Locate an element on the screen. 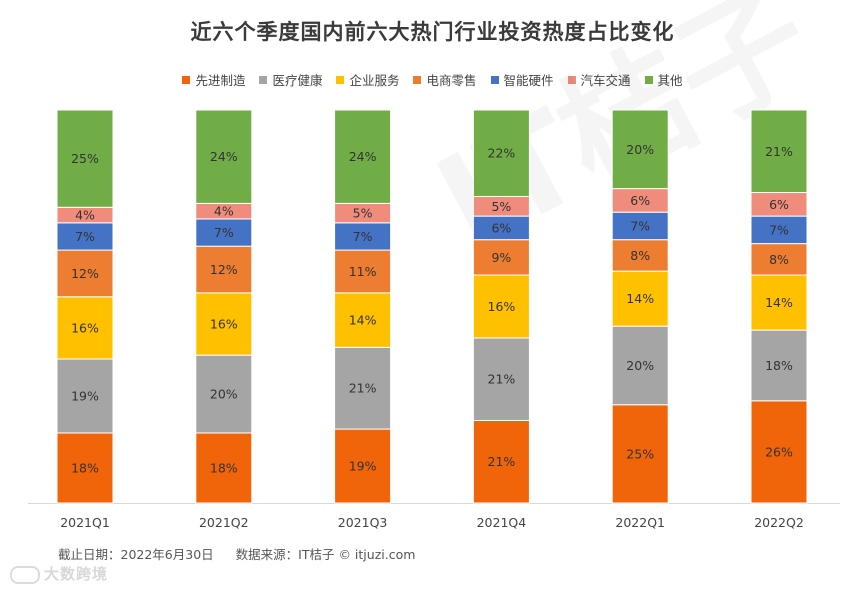 The height and width of the screenshot is (589, 865). chart-title: 近六个季度国内前六大热门行业投资热度占比变化 is located at coordinates (432, 32).